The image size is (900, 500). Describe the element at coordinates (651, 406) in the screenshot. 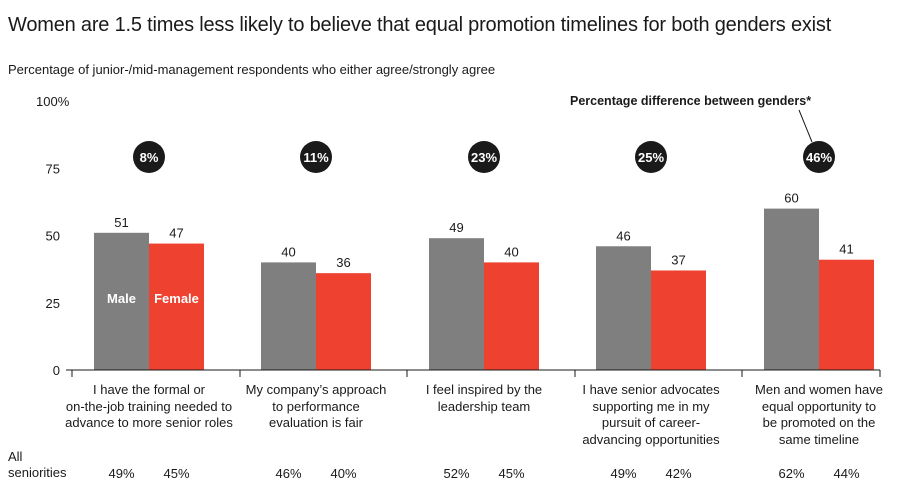

I see `category-label-line: supporting me in my` at that location.